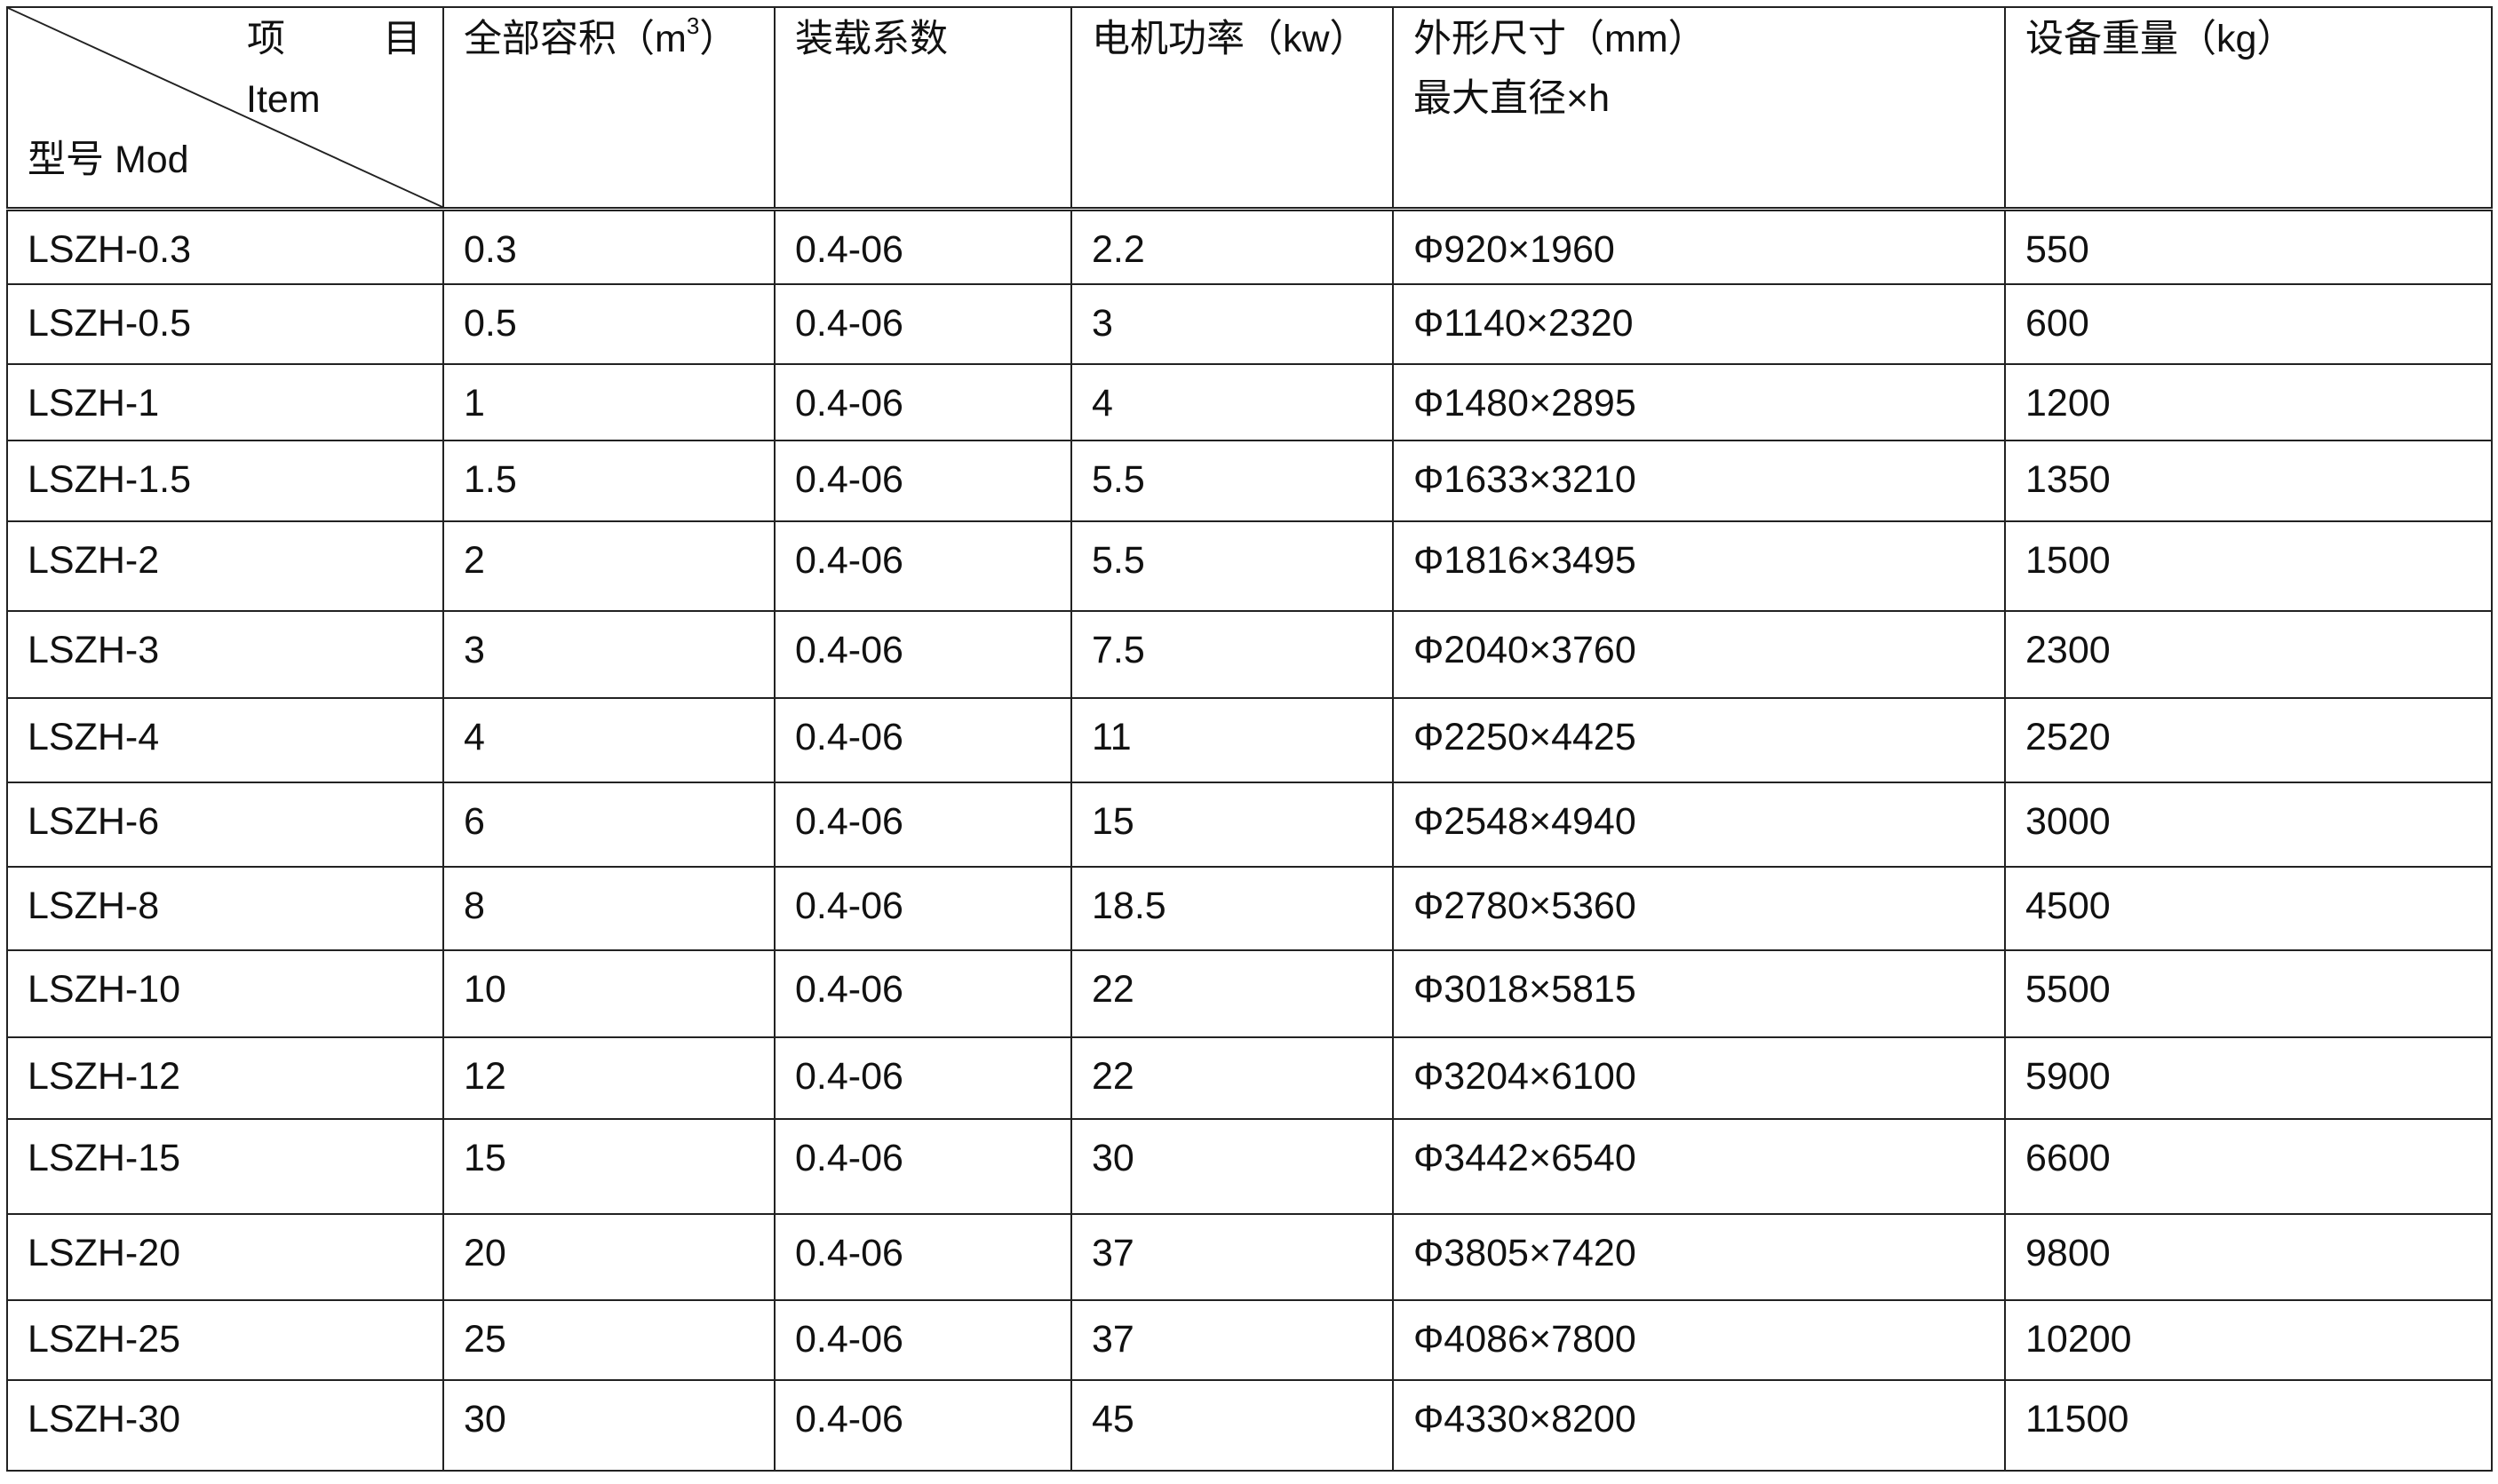 The height and width of the screenshot is (1484, 2498). What do you see at coordinates (1232, 480) in the screenshot?
I see `cell-motor-power: 5.5` at bounding box center [1232, 480].